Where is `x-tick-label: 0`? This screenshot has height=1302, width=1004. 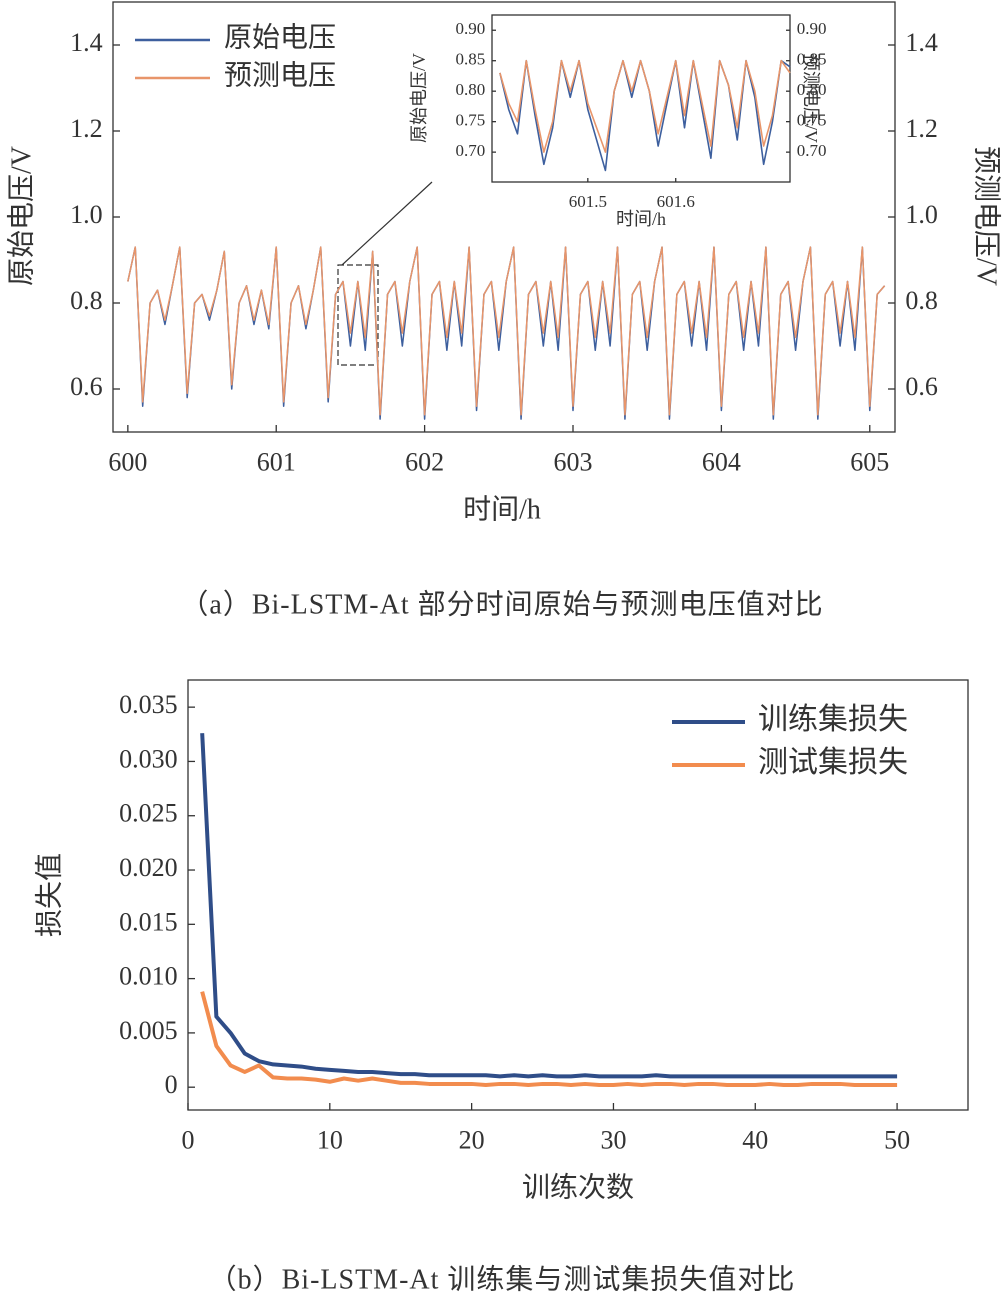
x-tick-label: 0 is located at coordinates (188, 1139).